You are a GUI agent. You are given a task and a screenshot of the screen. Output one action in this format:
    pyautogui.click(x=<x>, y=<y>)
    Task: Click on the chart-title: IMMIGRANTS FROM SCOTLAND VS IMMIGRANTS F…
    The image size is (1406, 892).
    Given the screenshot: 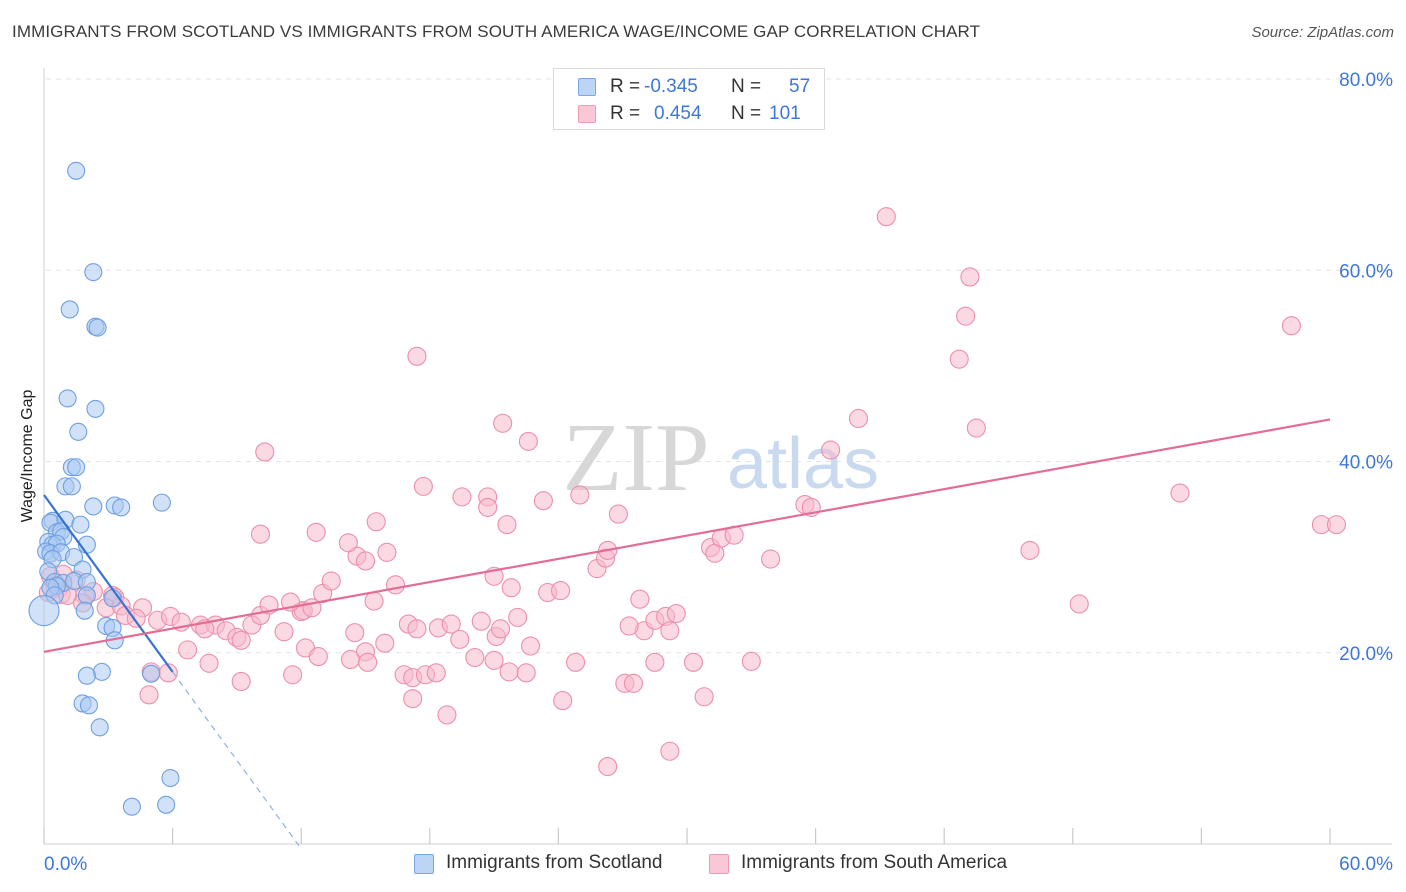 What is the action you would take?
    pyautogui.click(x=496, y=31)
    